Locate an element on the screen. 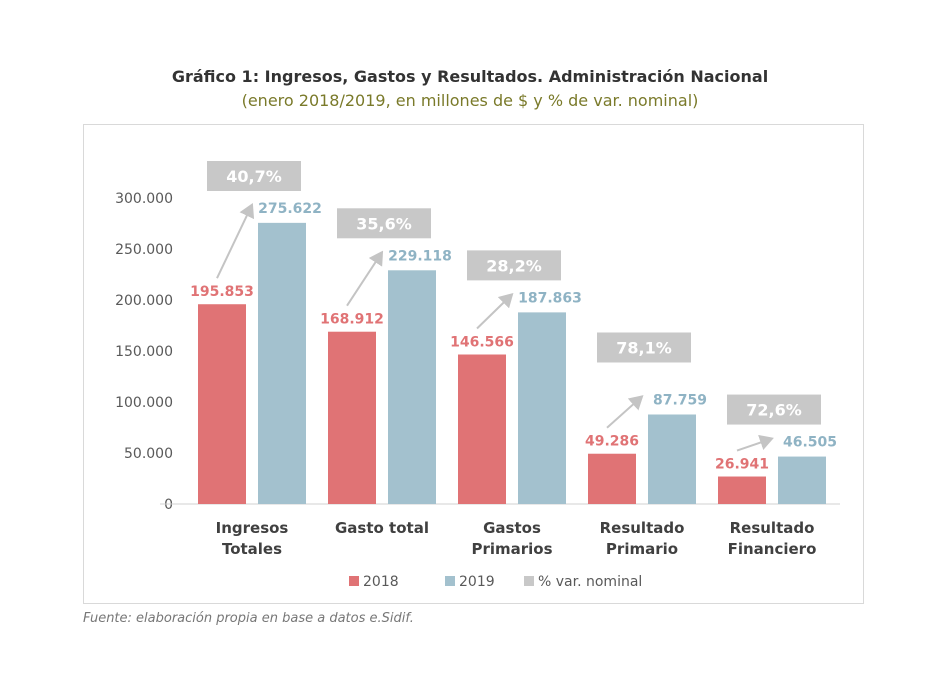 This screenshot has height=675, width=940. variation-label: 28,2% is located at coordinates (514, 265).